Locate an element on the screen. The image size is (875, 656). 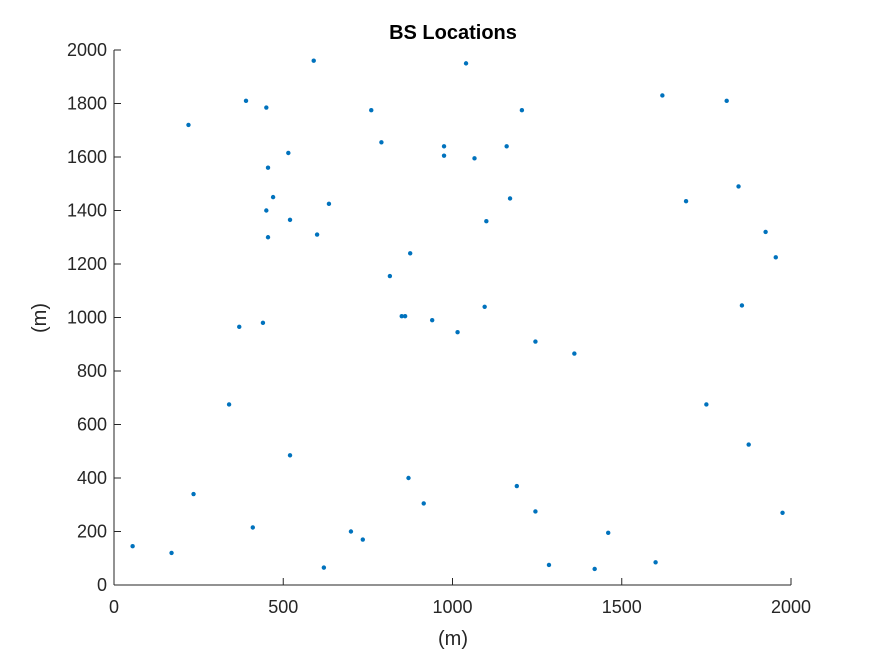
x-tick-label: 1500 is located at coordinates (622, 607).